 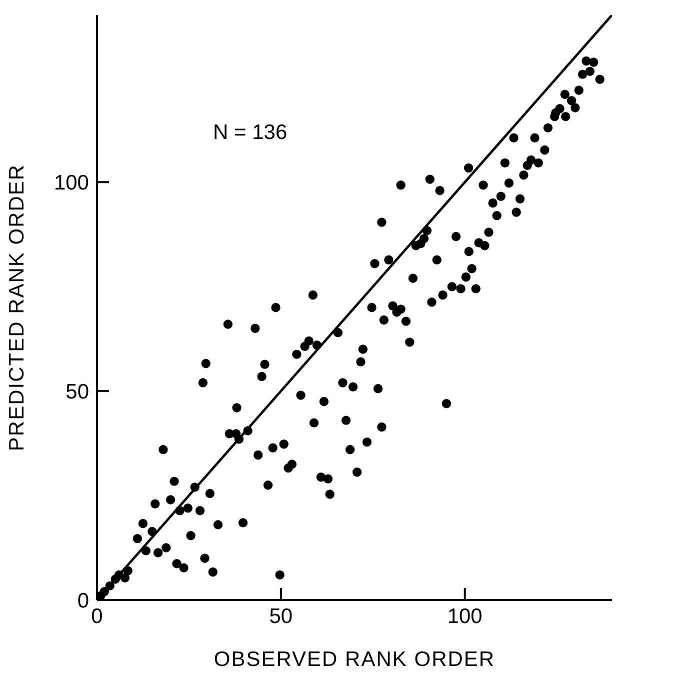 What do you see at coordinates (464, 616) in the screenshot?
I see `x-tick-label: 100` at bounding box center [464, 616].